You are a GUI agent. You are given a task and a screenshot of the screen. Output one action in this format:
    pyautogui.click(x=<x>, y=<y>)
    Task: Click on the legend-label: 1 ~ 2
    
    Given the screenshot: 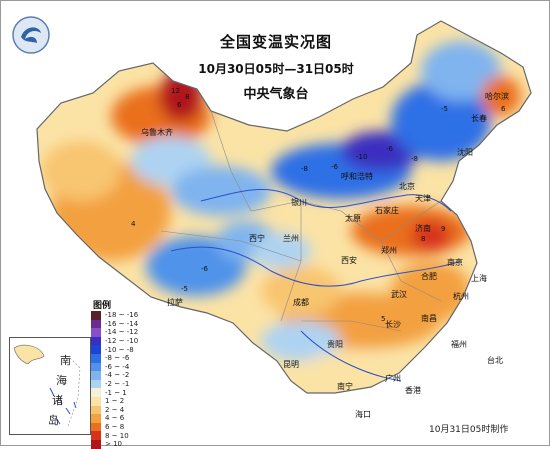 What is the action you would take?
    pyautogui.click(x=115, y=401)
    